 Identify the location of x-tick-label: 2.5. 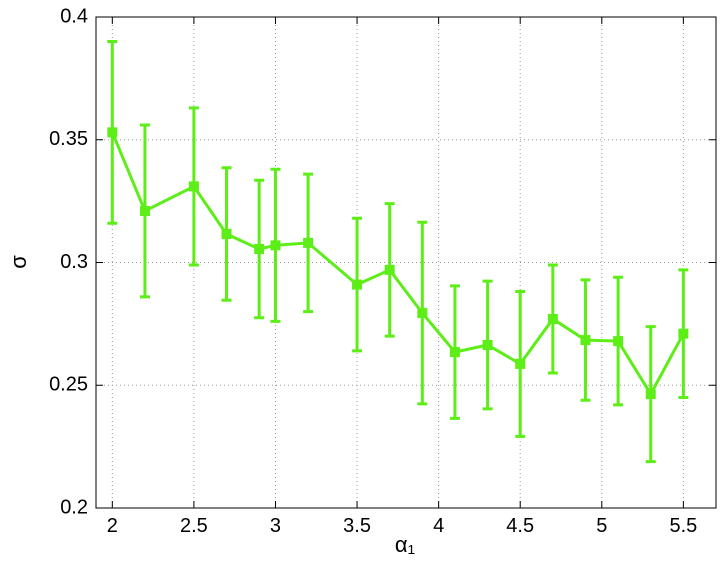
(194, 526).